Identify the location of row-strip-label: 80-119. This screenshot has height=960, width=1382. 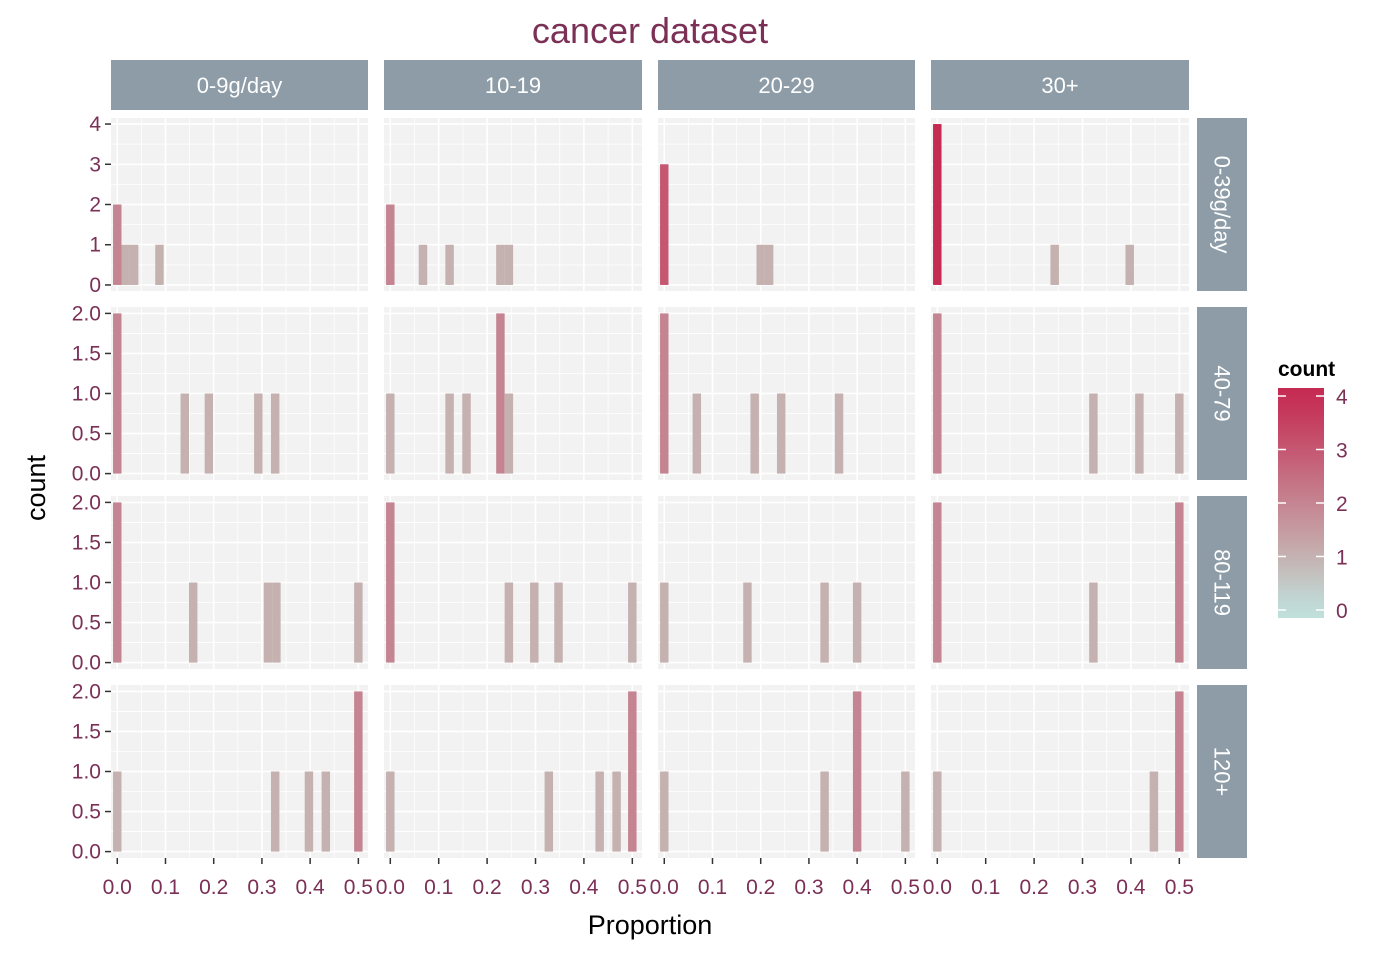
(1222, 582).